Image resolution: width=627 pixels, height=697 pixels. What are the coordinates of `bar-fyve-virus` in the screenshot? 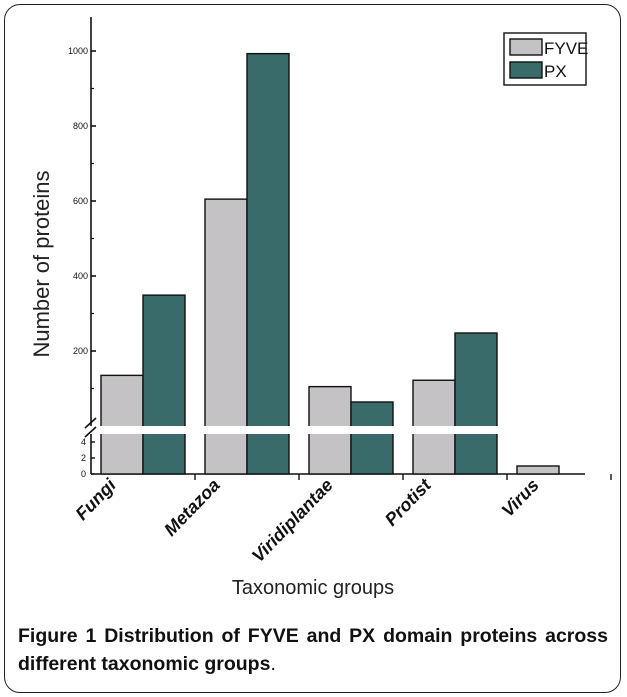 It's located at (538, 470).